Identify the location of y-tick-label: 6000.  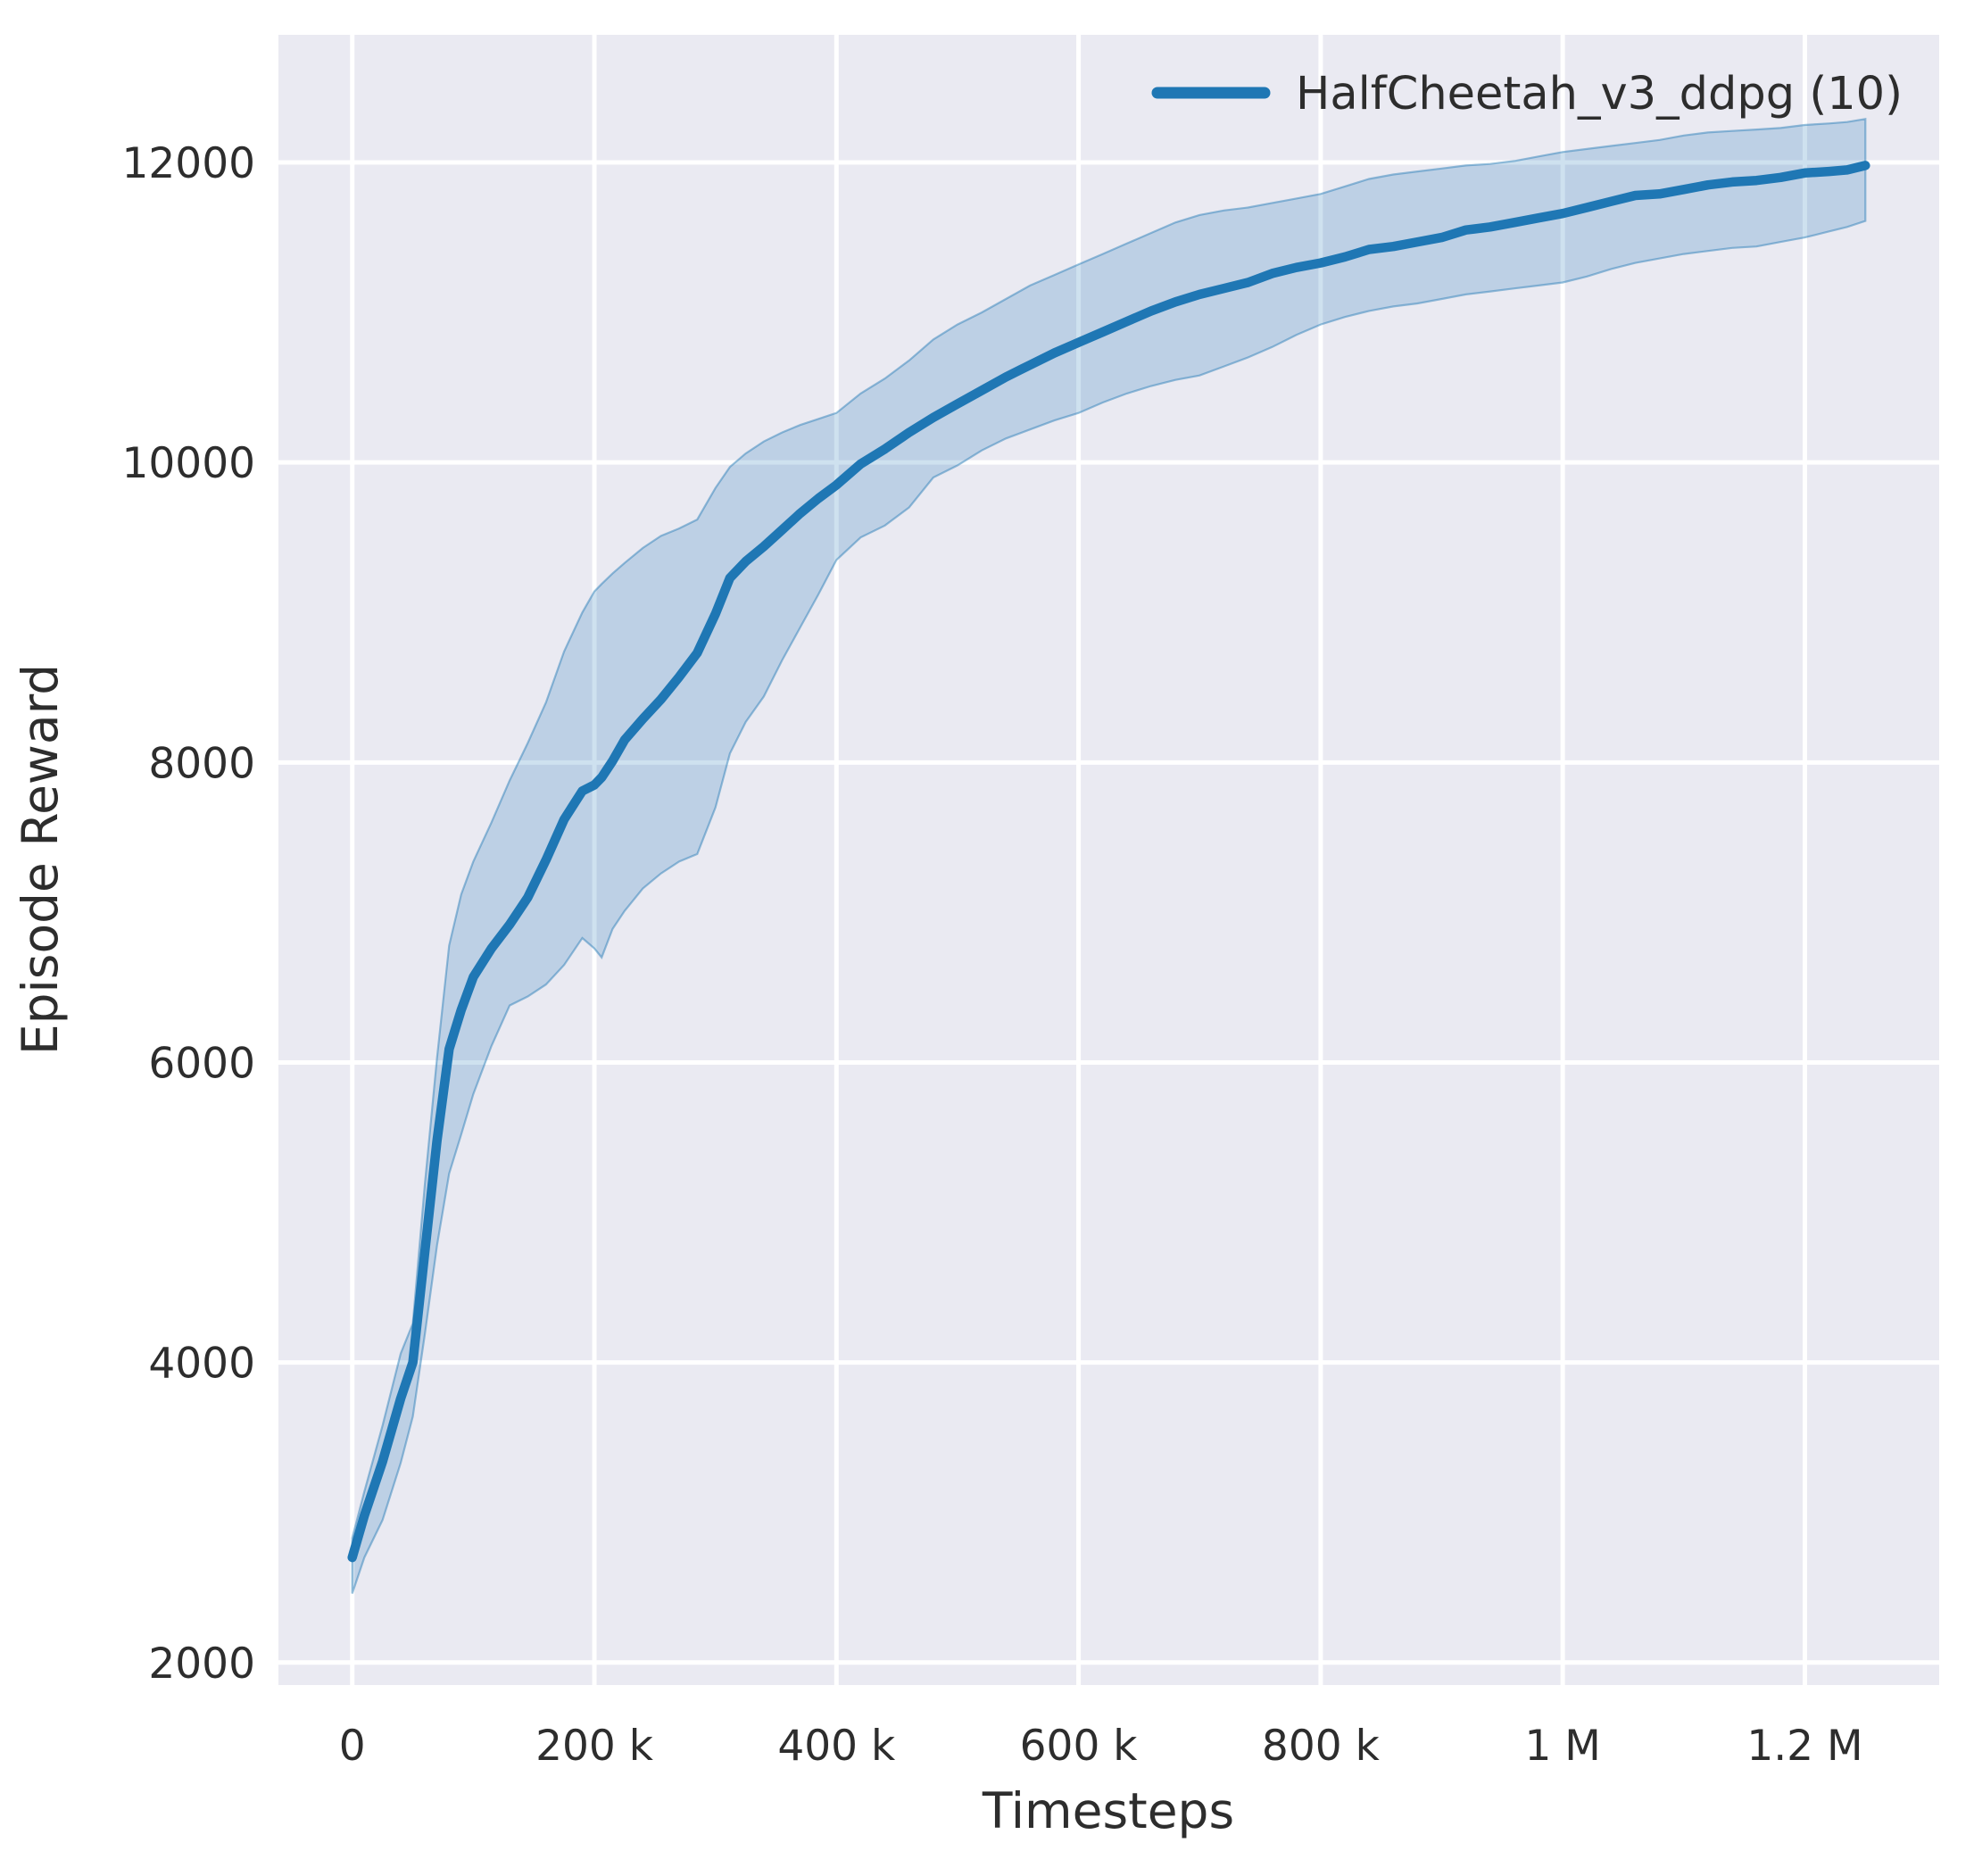
(201, 1063).